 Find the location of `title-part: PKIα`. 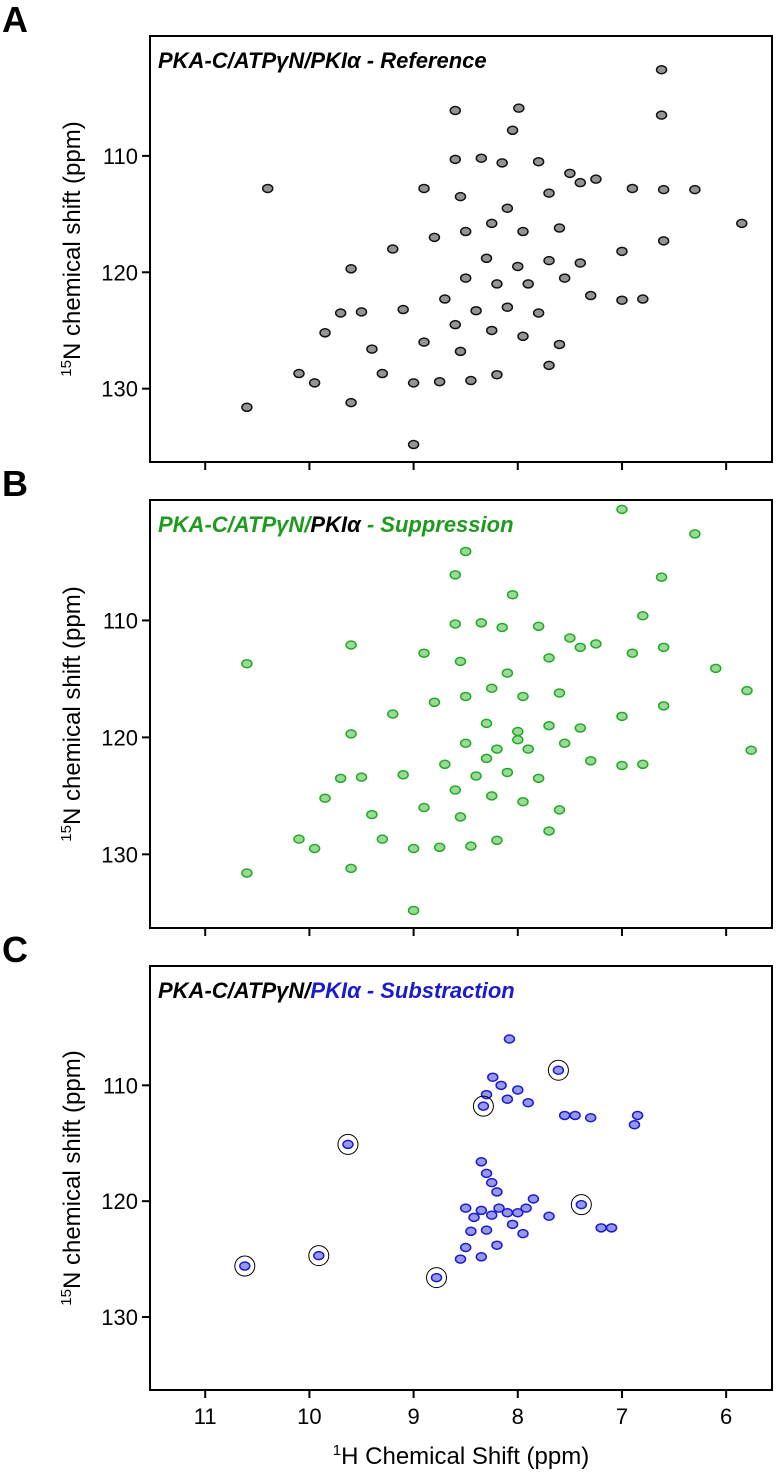

title-part: PKIα is located at coordinates (336, 524).